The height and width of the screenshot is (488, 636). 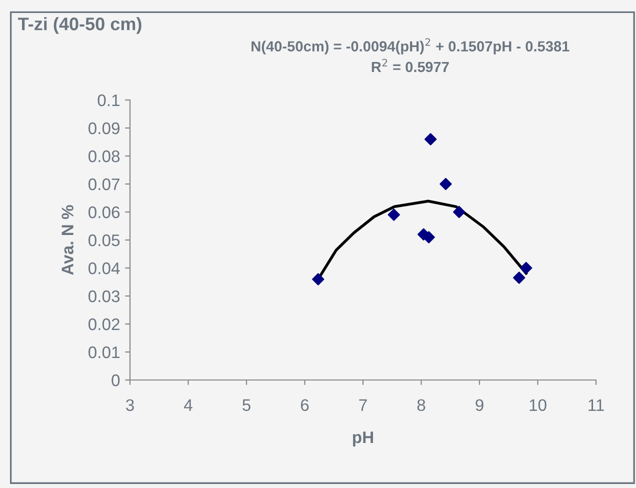 I want to click on x-tick-label: 5, so click(x=246, y=405).